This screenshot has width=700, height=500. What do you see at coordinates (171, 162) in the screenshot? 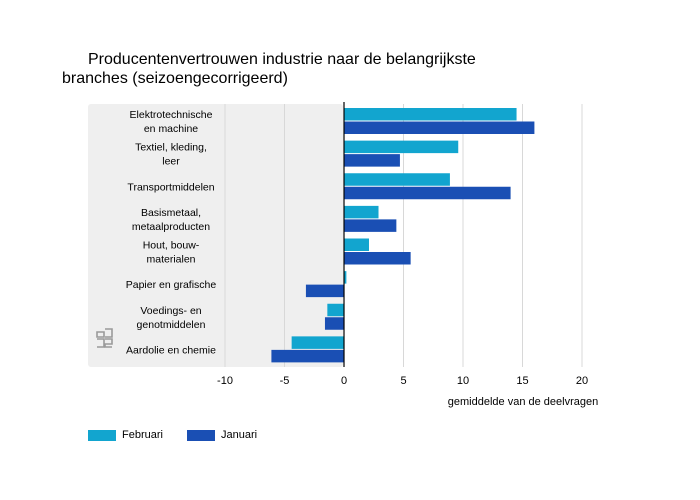
I see `category-label-1-line-1: leer` at bounding box center [171, 162].